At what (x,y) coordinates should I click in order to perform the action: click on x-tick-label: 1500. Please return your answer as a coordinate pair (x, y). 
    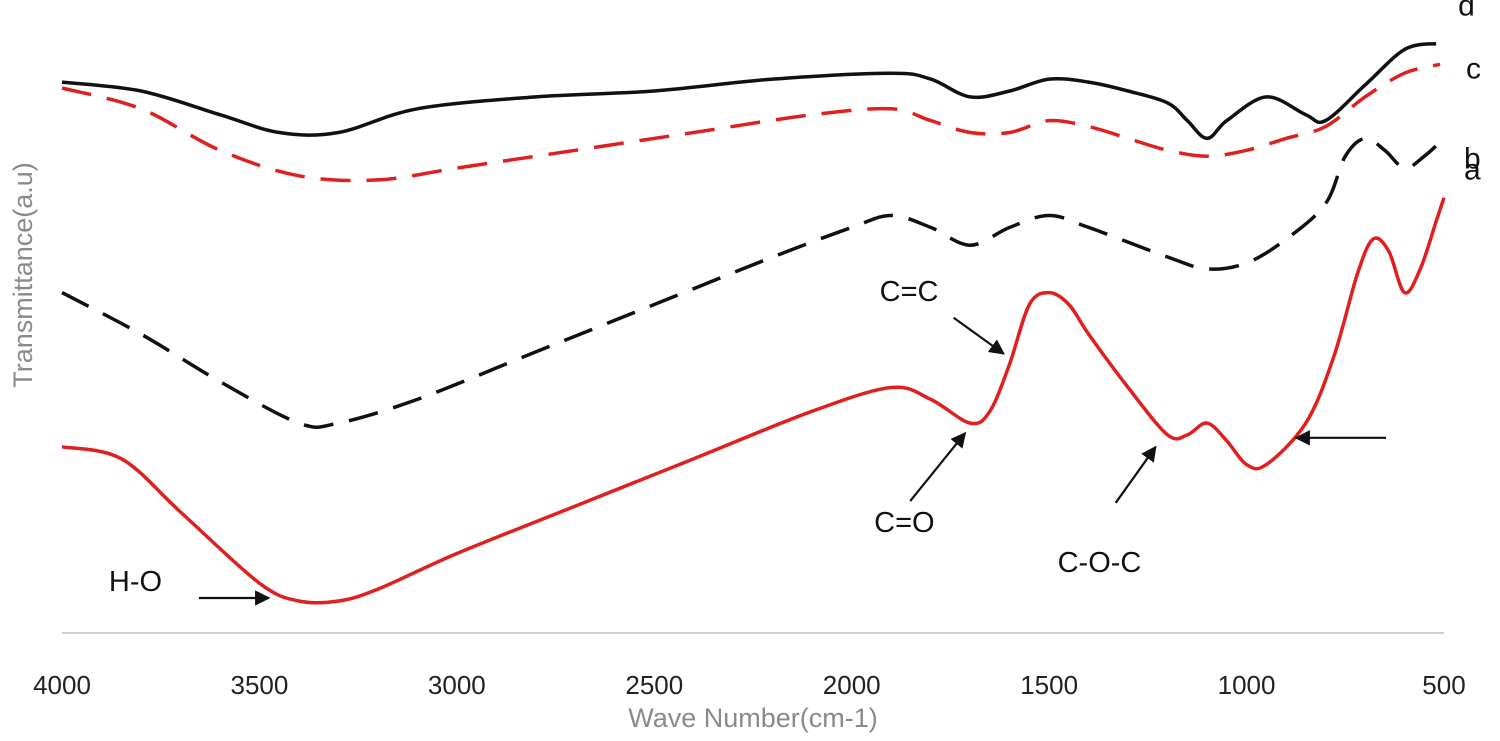
    Looking at the image, I should click on (1049, 685).